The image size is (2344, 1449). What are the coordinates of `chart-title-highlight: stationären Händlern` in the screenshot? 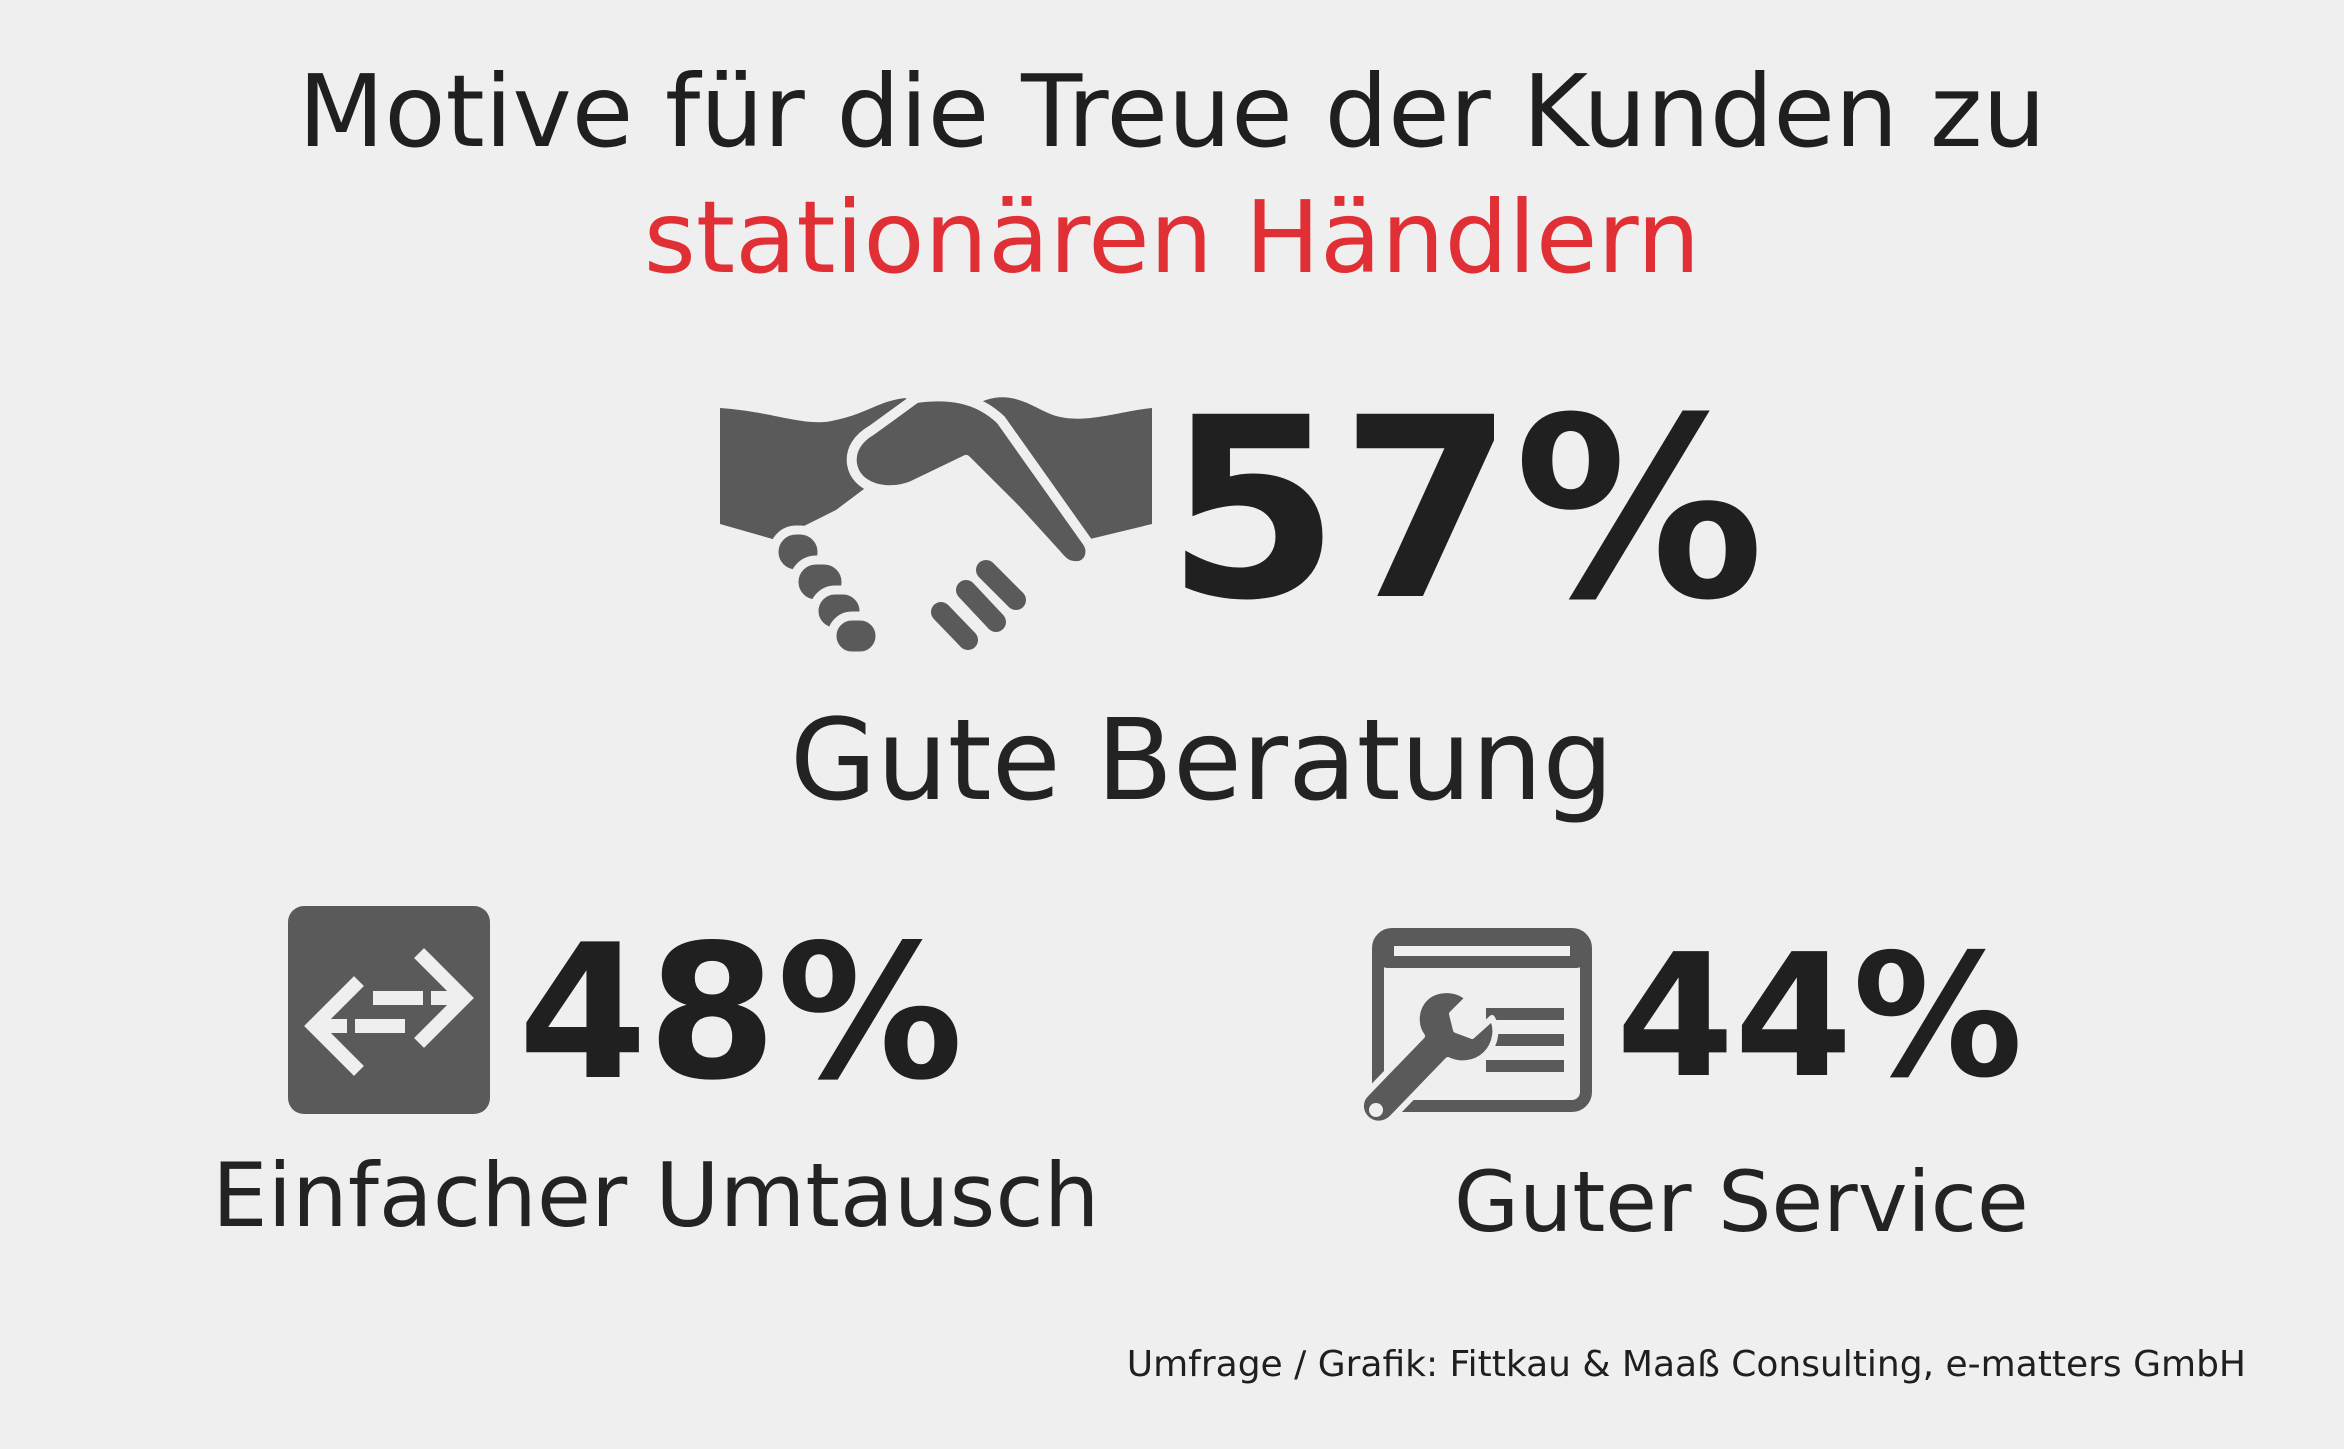 It's located at (1172, 237).